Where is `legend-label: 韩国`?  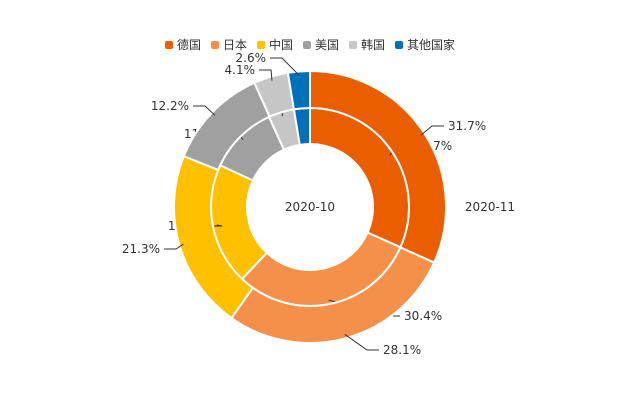
legend-label: 韩国 is located at coordinates (373, 45).